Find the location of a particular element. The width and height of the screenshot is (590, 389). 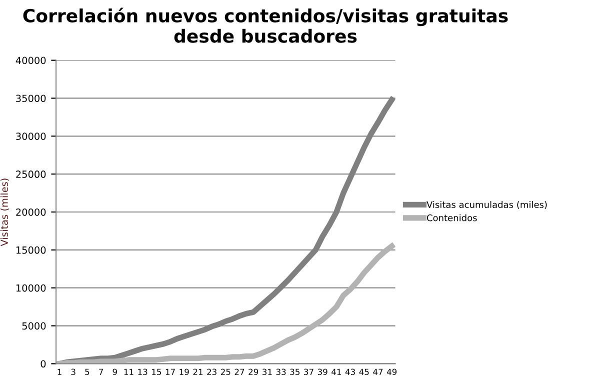

x-tick-label: 25 is located at coordinates (225, 372).